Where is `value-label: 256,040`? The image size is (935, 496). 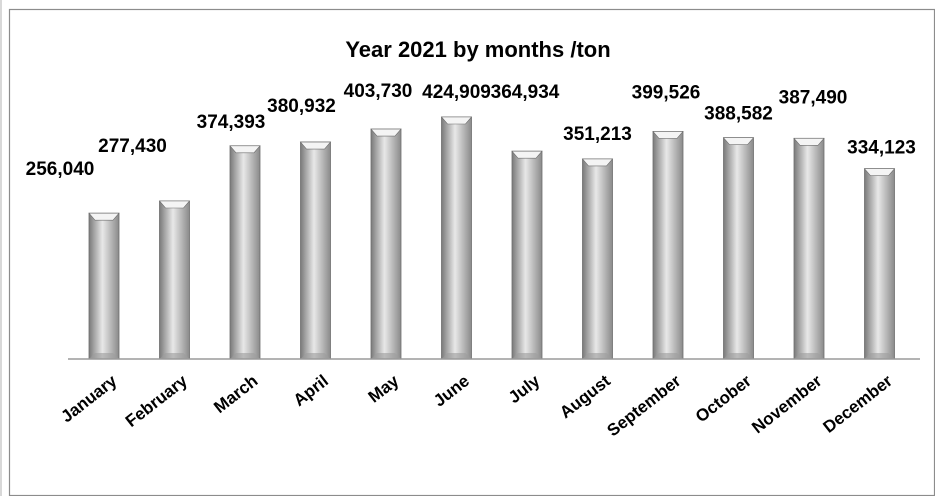 value-label: 256,040 is located at coordinates (60, 169).